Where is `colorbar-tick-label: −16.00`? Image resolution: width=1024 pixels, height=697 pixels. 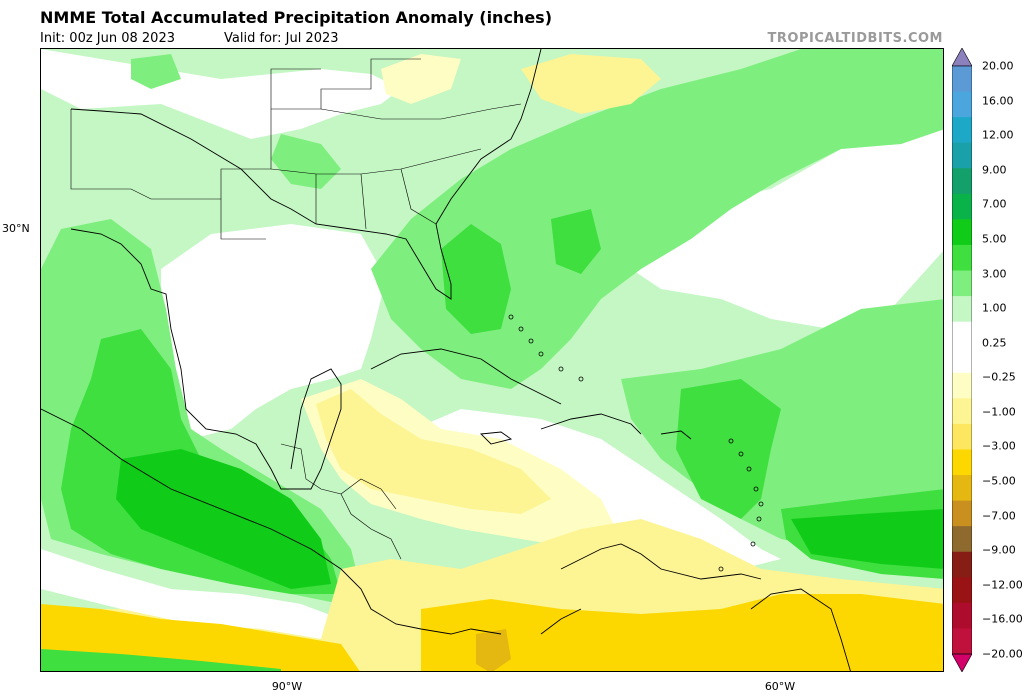
colorbar-tick-label: −16.00 is located at coordinates (1002, 619).